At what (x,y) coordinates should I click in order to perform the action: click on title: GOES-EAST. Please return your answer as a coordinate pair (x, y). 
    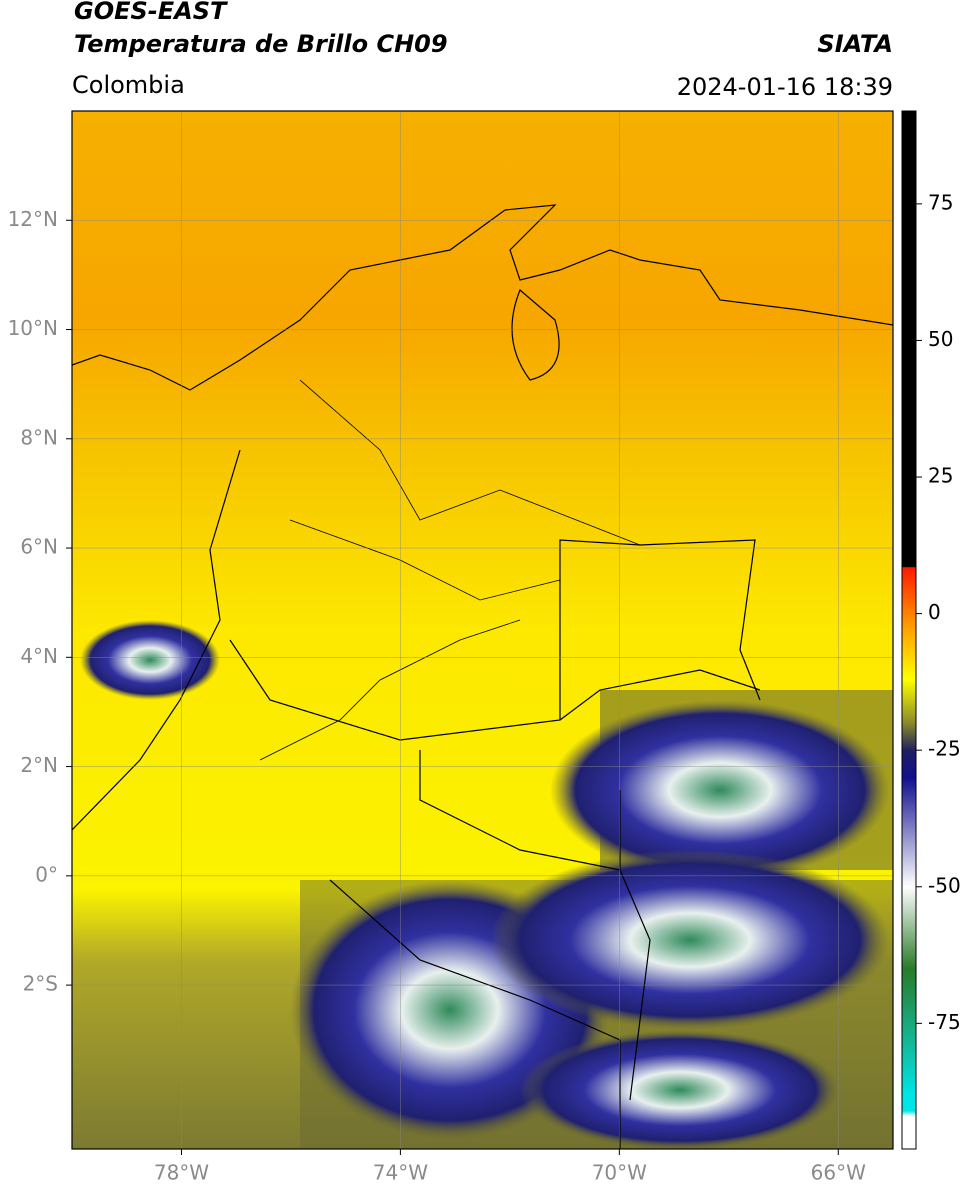
    Looking at the image, I should click on (151, 12).